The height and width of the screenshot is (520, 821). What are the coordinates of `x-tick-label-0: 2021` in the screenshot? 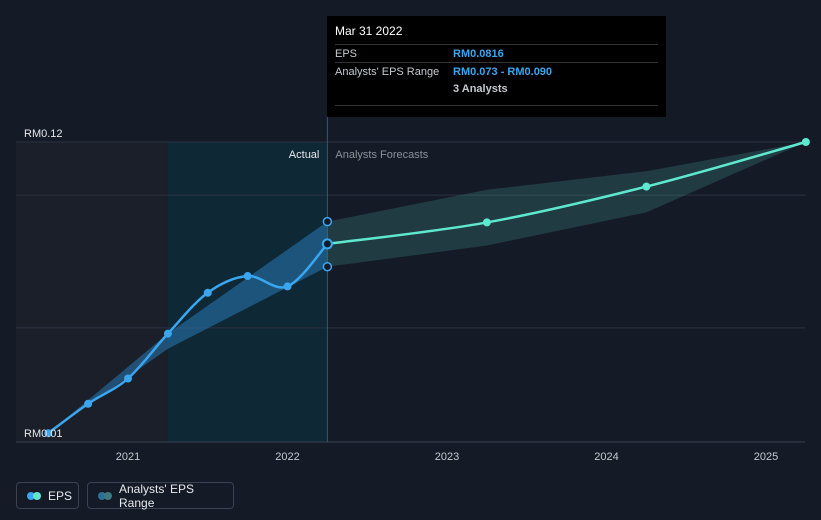 It's located at (128, 457).